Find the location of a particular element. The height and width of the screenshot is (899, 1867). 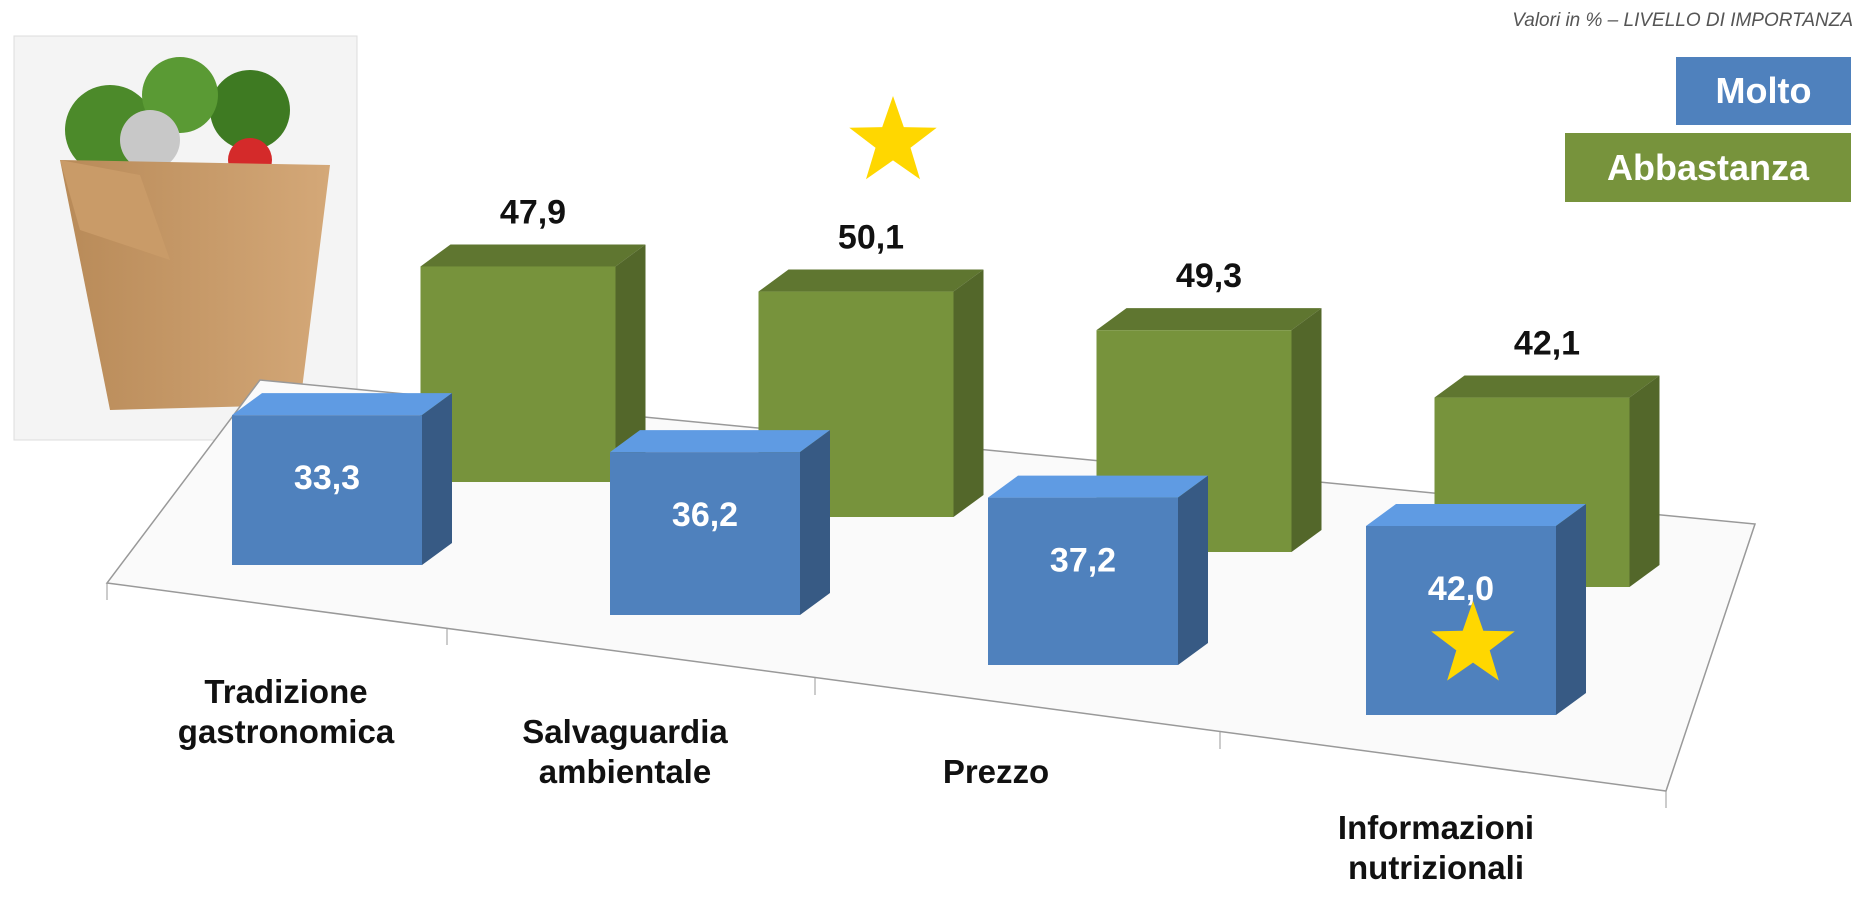

value-label: 36,2 is located at coordinates (705, 515).